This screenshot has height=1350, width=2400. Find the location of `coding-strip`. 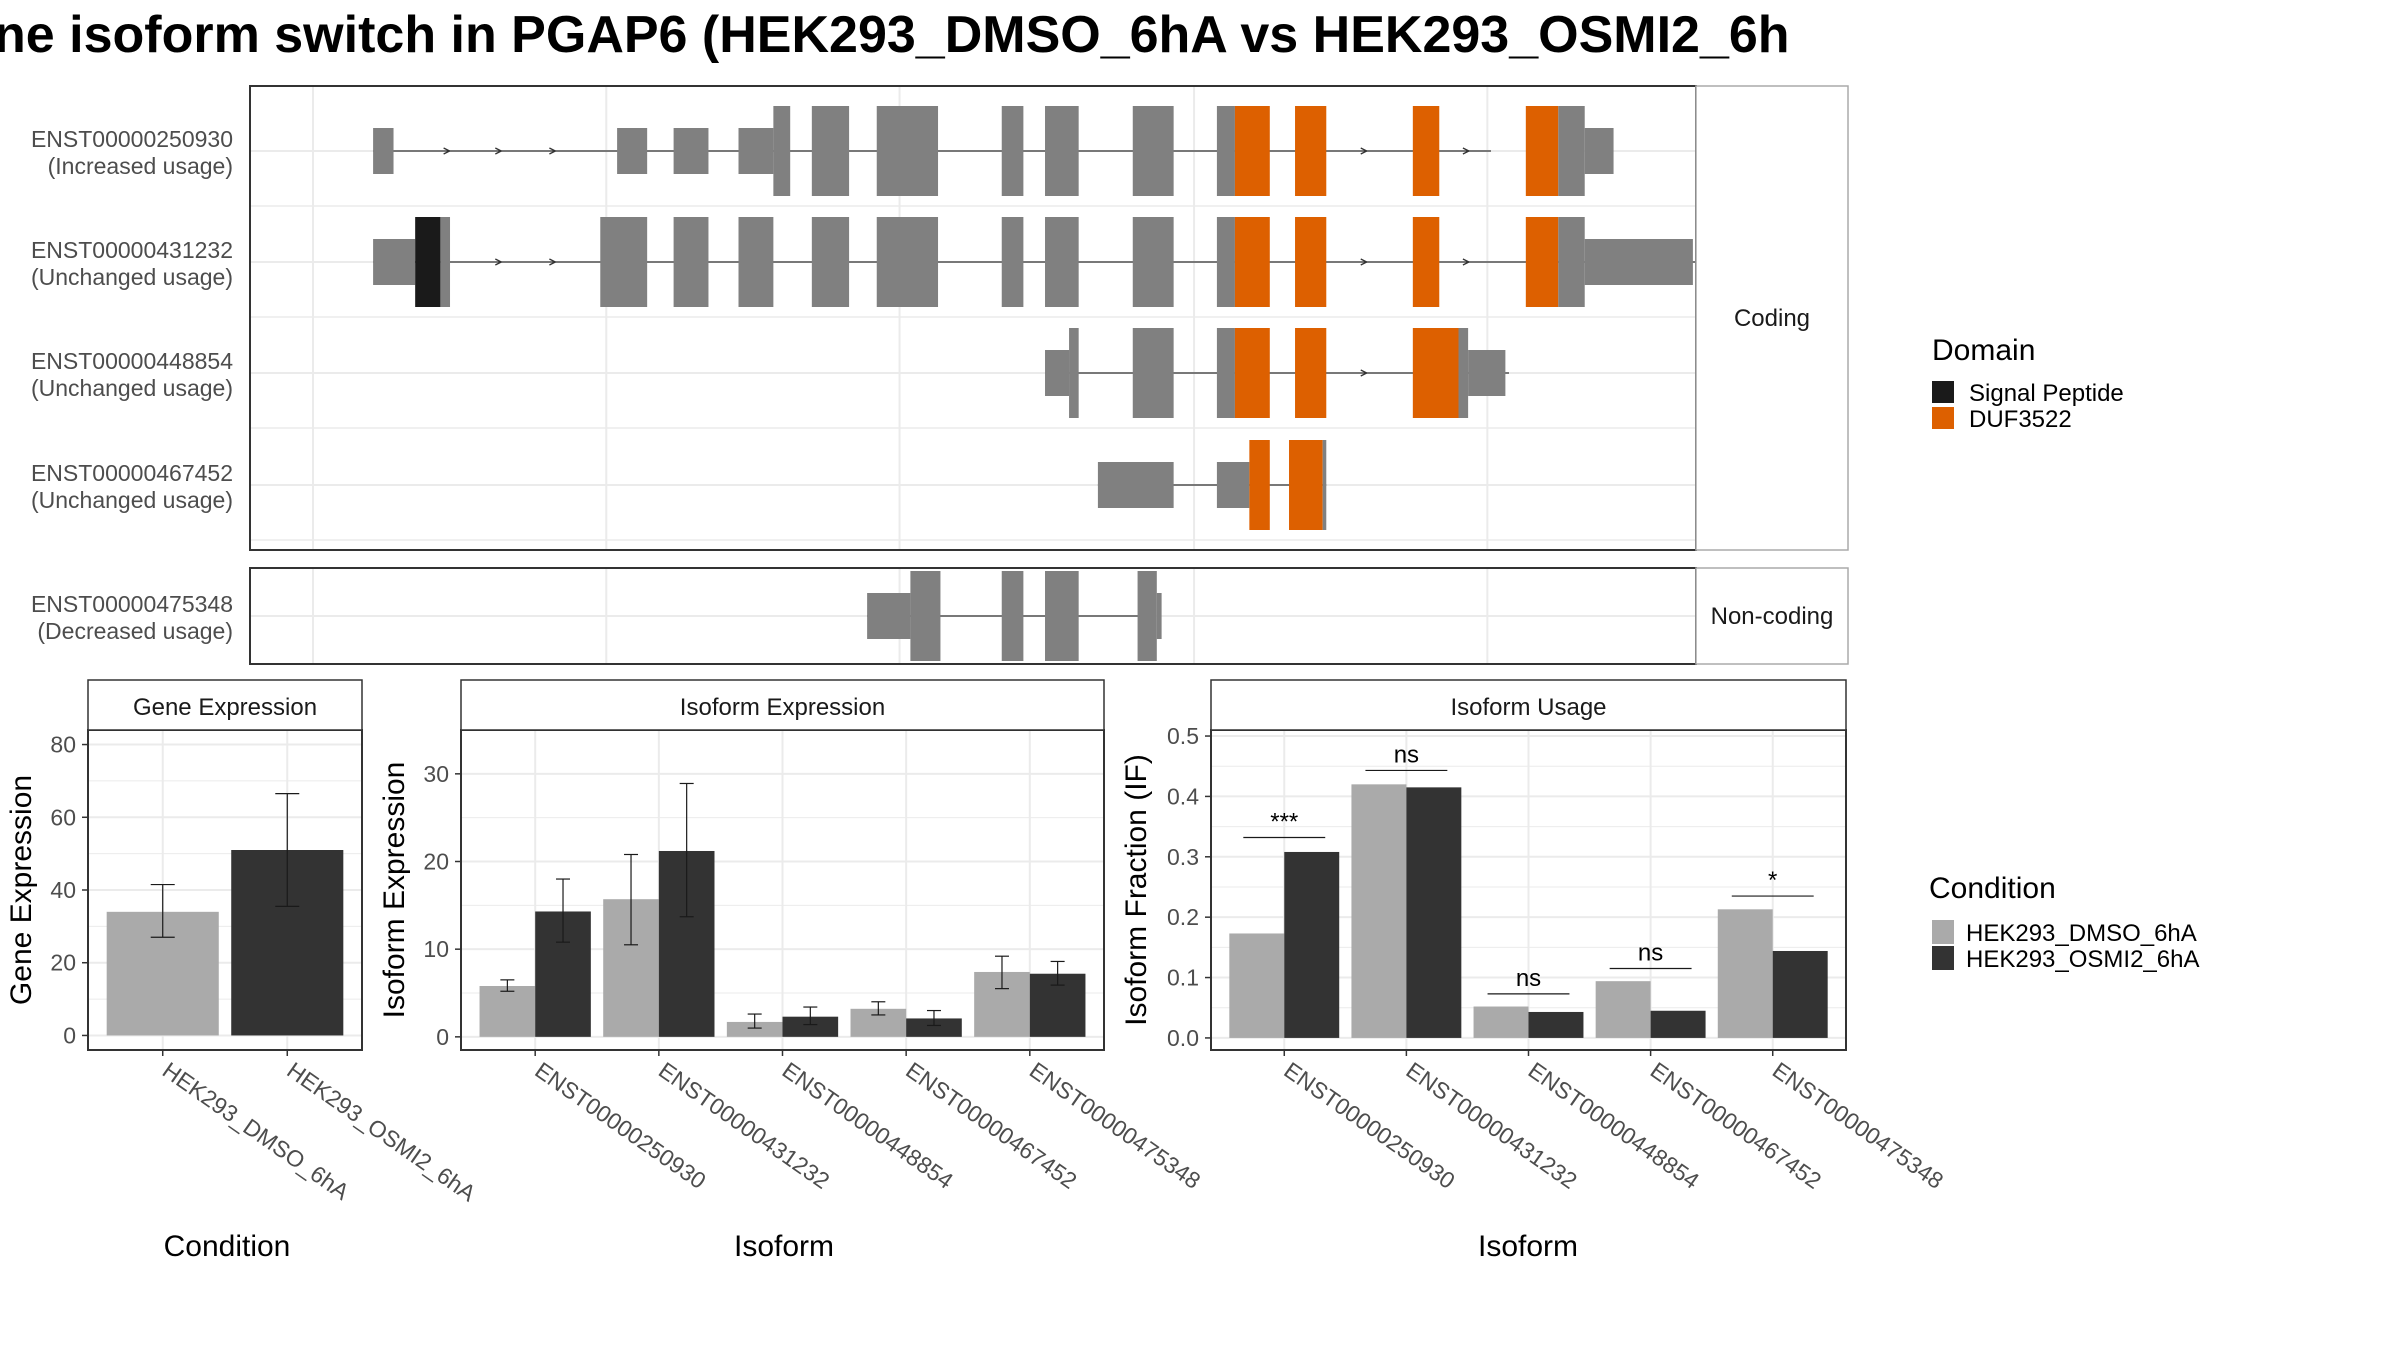

coding-strip is located at coordinates (1772, 318).